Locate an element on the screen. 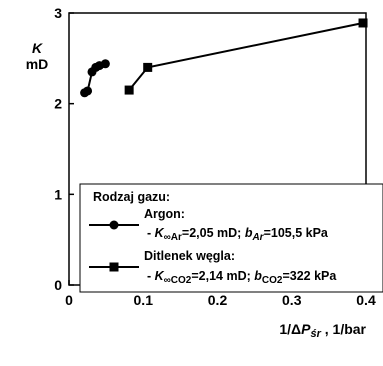 Image resolution: width=383 pixels, height=366 pixels. x-tick-label-1: 0.1 is located at coordinates (144, 300).